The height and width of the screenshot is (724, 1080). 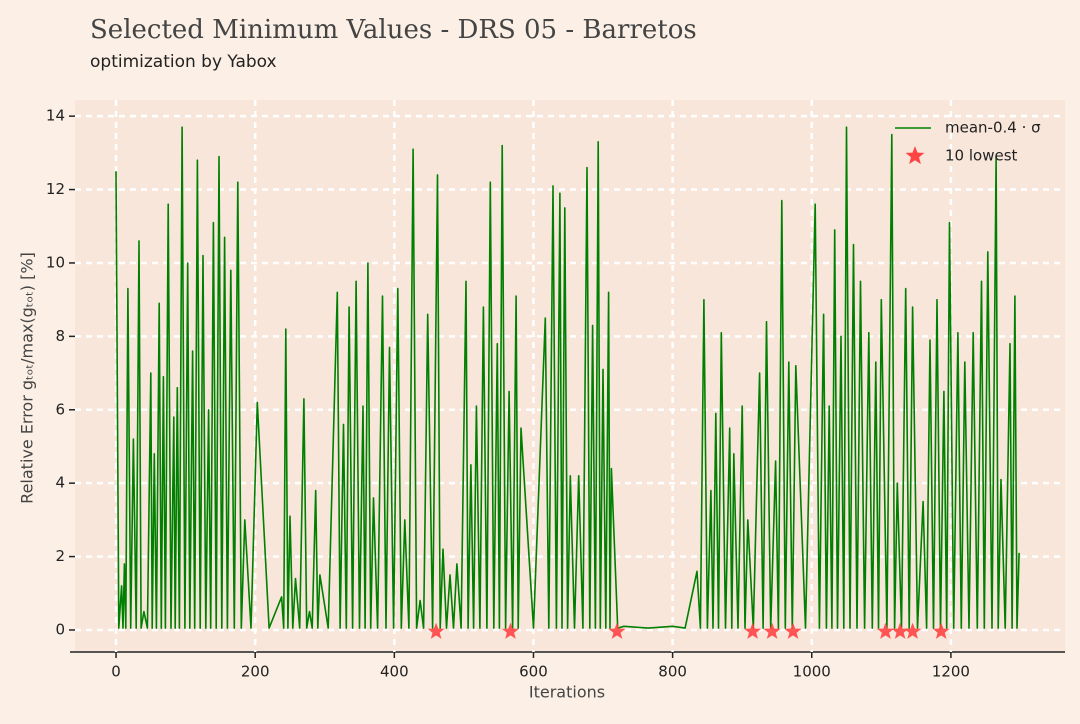 I want to click on x-tick-label: 0, so click(x=116, y=672).